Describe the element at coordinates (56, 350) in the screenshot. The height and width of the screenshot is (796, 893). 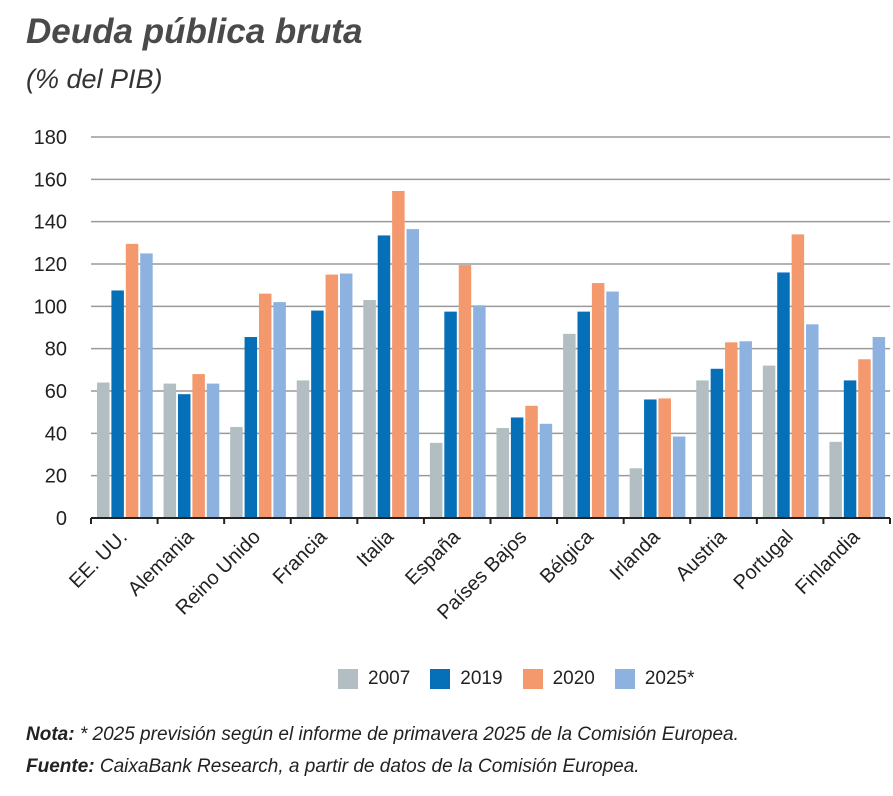
I see `y-tick-label: 80` at that location.